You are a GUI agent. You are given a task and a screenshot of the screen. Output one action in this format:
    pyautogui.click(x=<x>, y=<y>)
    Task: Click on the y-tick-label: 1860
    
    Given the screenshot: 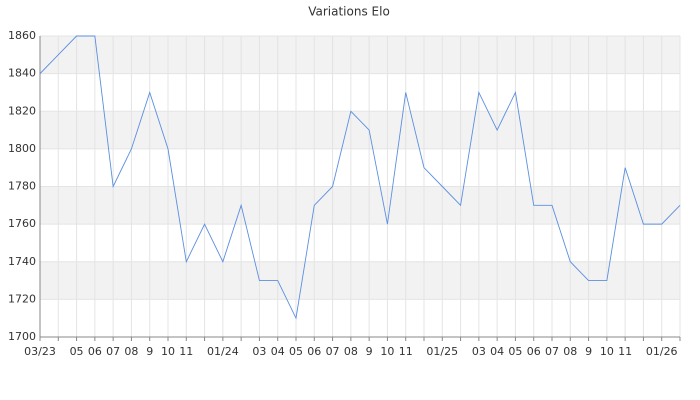 What is the action you would take?
    pyautogui.click(x=22, y=35)
    